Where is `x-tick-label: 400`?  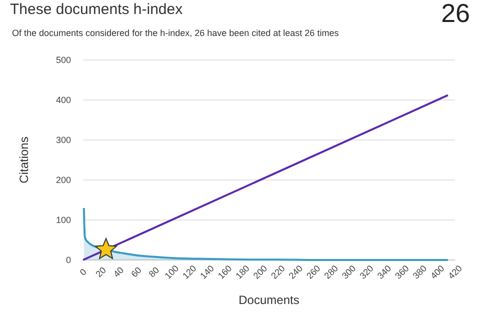 x-tick-label: 400 is located at coordinates (437, 272).